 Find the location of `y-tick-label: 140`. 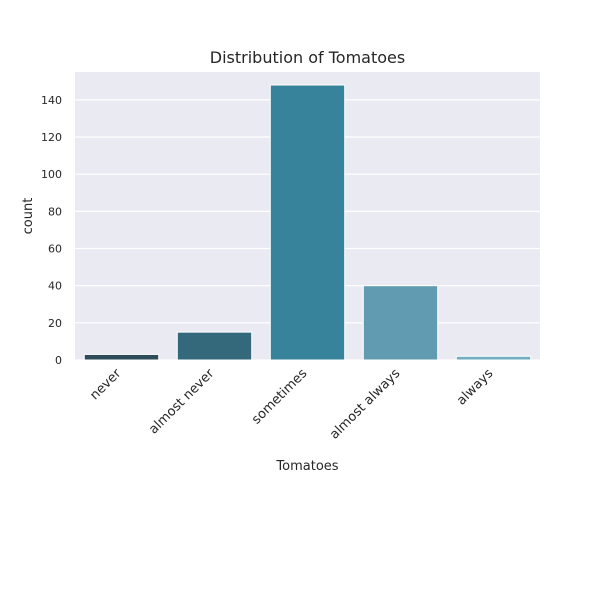

y-tick-label: 140 is located at coordinates (51, 100).